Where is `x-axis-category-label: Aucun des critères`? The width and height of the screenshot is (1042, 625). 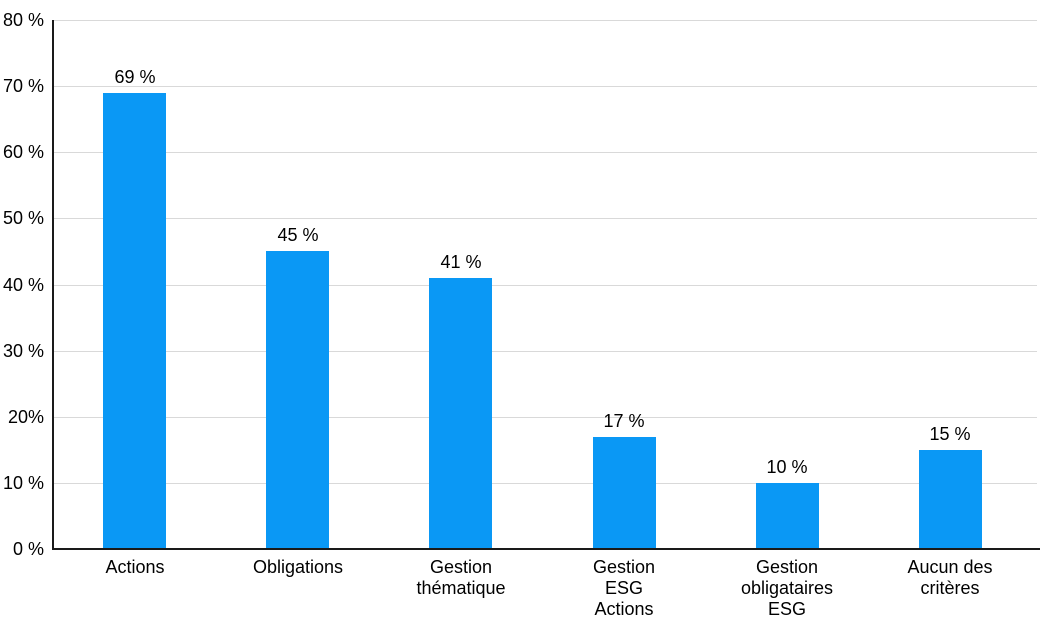 x-axis-category-label: Aucun des critères is located at coordinates (950, 578).